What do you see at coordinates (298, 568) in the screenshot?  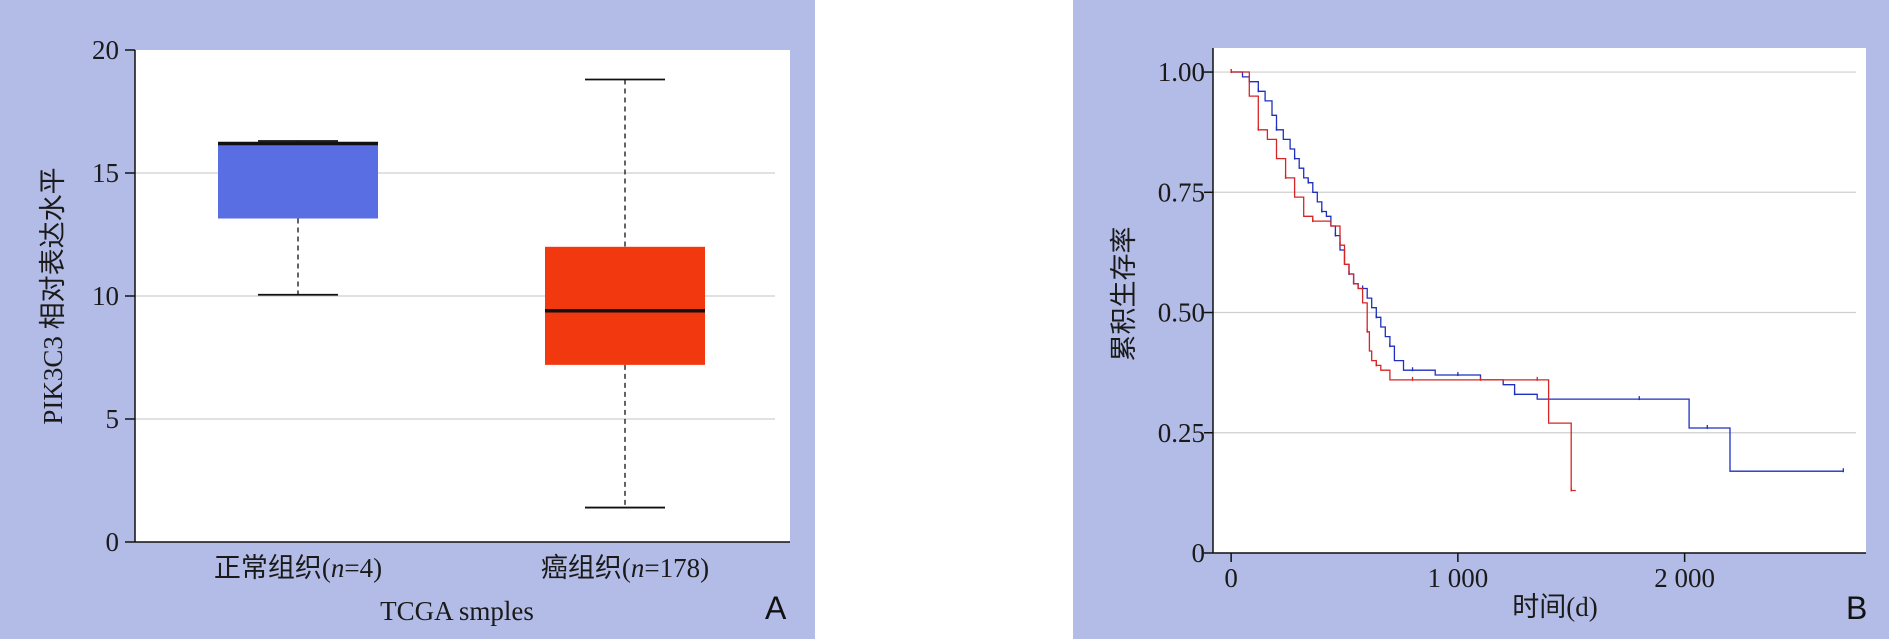 I see `x-tick-label-a: 正常组织(n=4)` at bounding box center [298, 568].